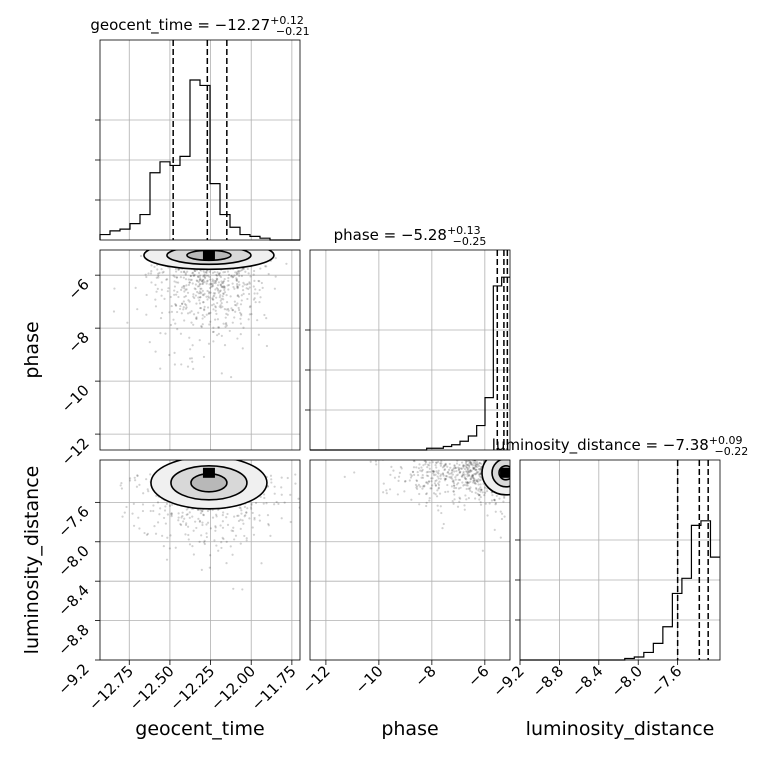 The height and width of the screenshot is (760, 760). I want to click on scatter-geocent-time-vs-luminosity-distance-contours, so click(209, 485).